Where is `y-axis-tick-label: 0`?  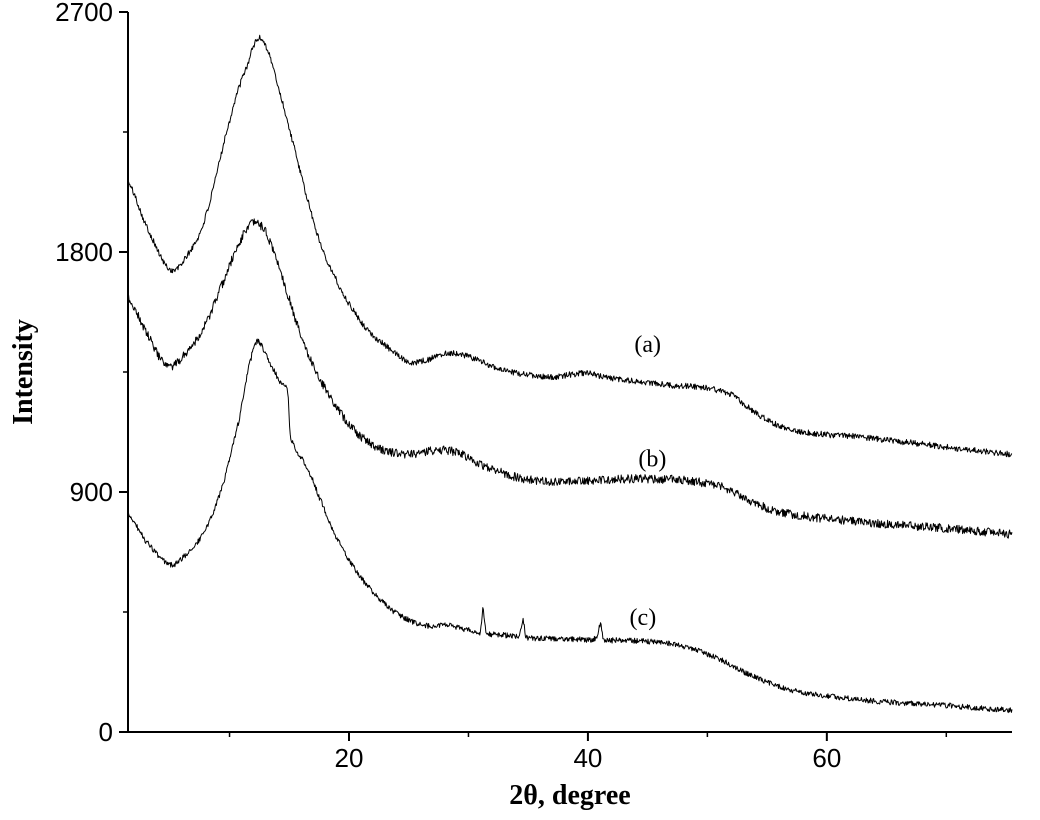 y-axis-tick-label: 0 is located at coordinates (106, 732).